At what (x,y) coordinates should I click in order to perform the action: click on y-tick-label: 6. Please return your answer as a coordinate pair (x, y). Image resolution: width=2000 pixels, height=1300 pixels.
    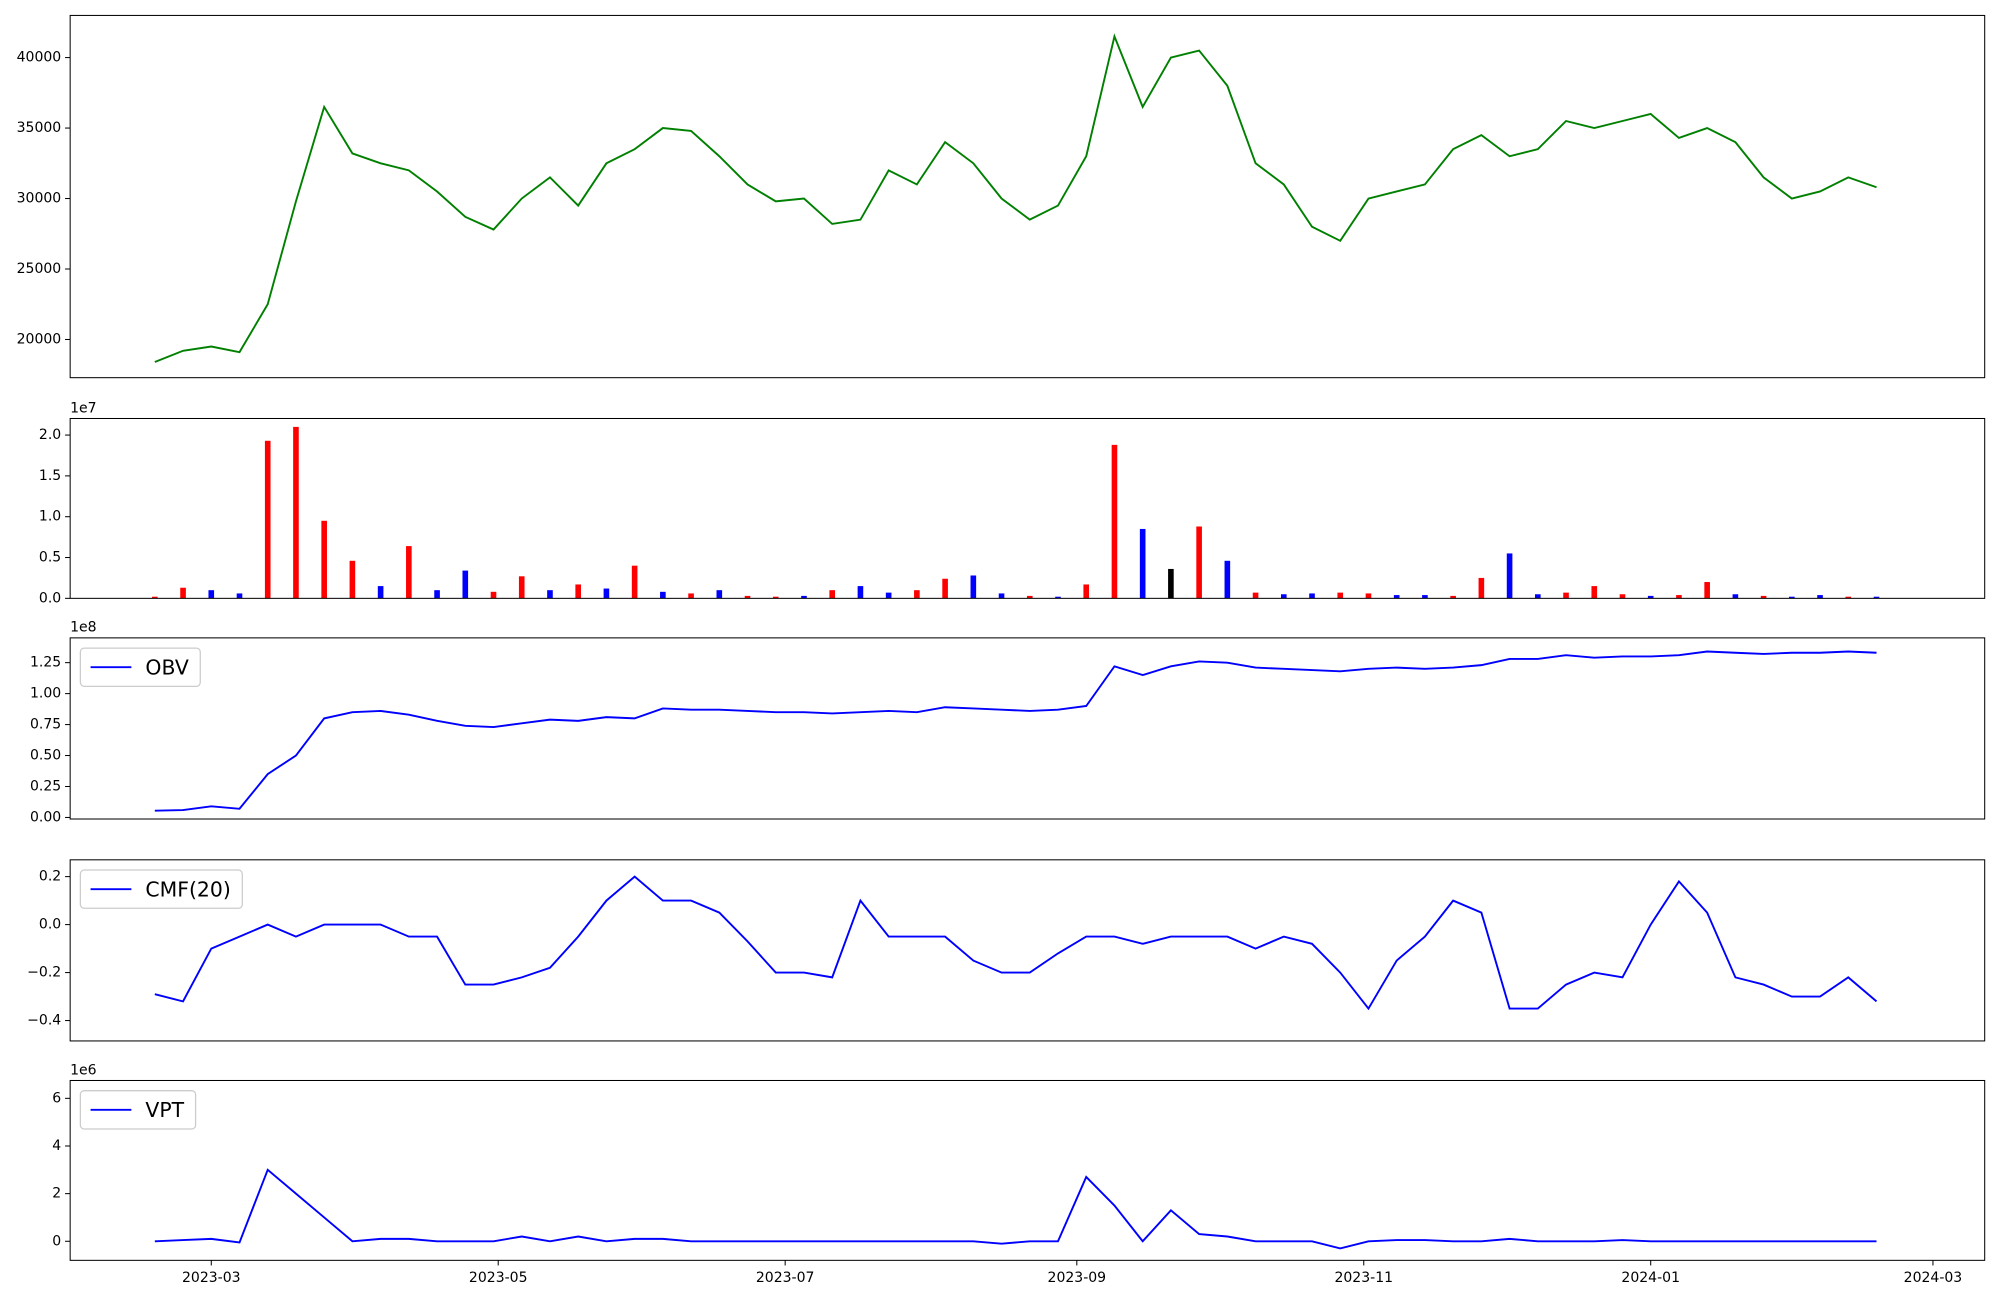
    Looking at the image, I should click on (56, 1098).